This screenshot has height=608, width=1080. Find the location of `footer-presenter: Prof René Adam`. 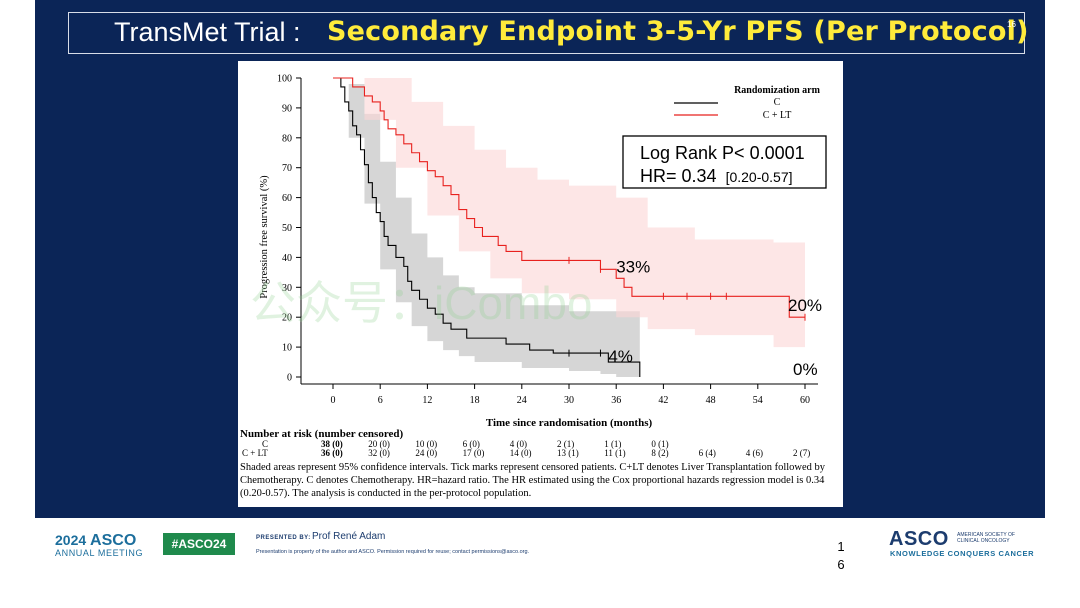

footer-presenter: Prof René Adam is located at coordinates (349, 536).